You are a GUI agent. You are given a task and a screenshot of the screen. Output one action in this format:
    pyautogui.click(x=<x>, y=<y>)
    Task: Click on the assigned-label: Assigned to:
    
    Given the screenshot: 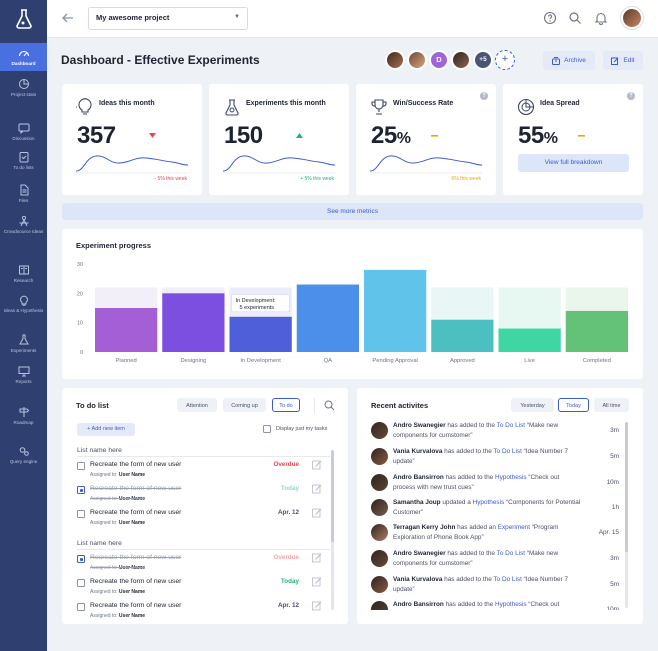 What is the action you would take?
    pyautogui.click(x=104, y=592)
    